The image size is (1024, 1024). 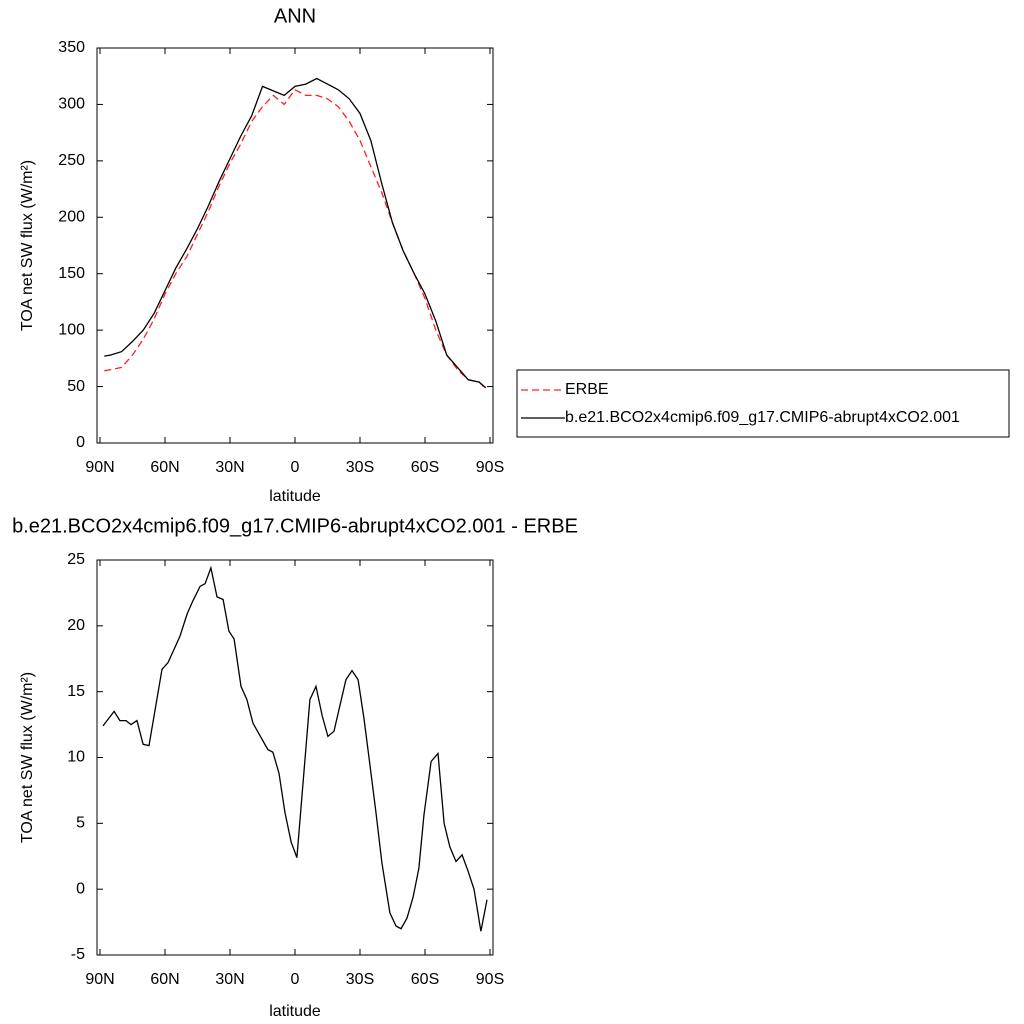 What do you see at coordinates (587, 389) in the screenshot?
I see `legend-label: ERBE` at bounding box center [587, 389].